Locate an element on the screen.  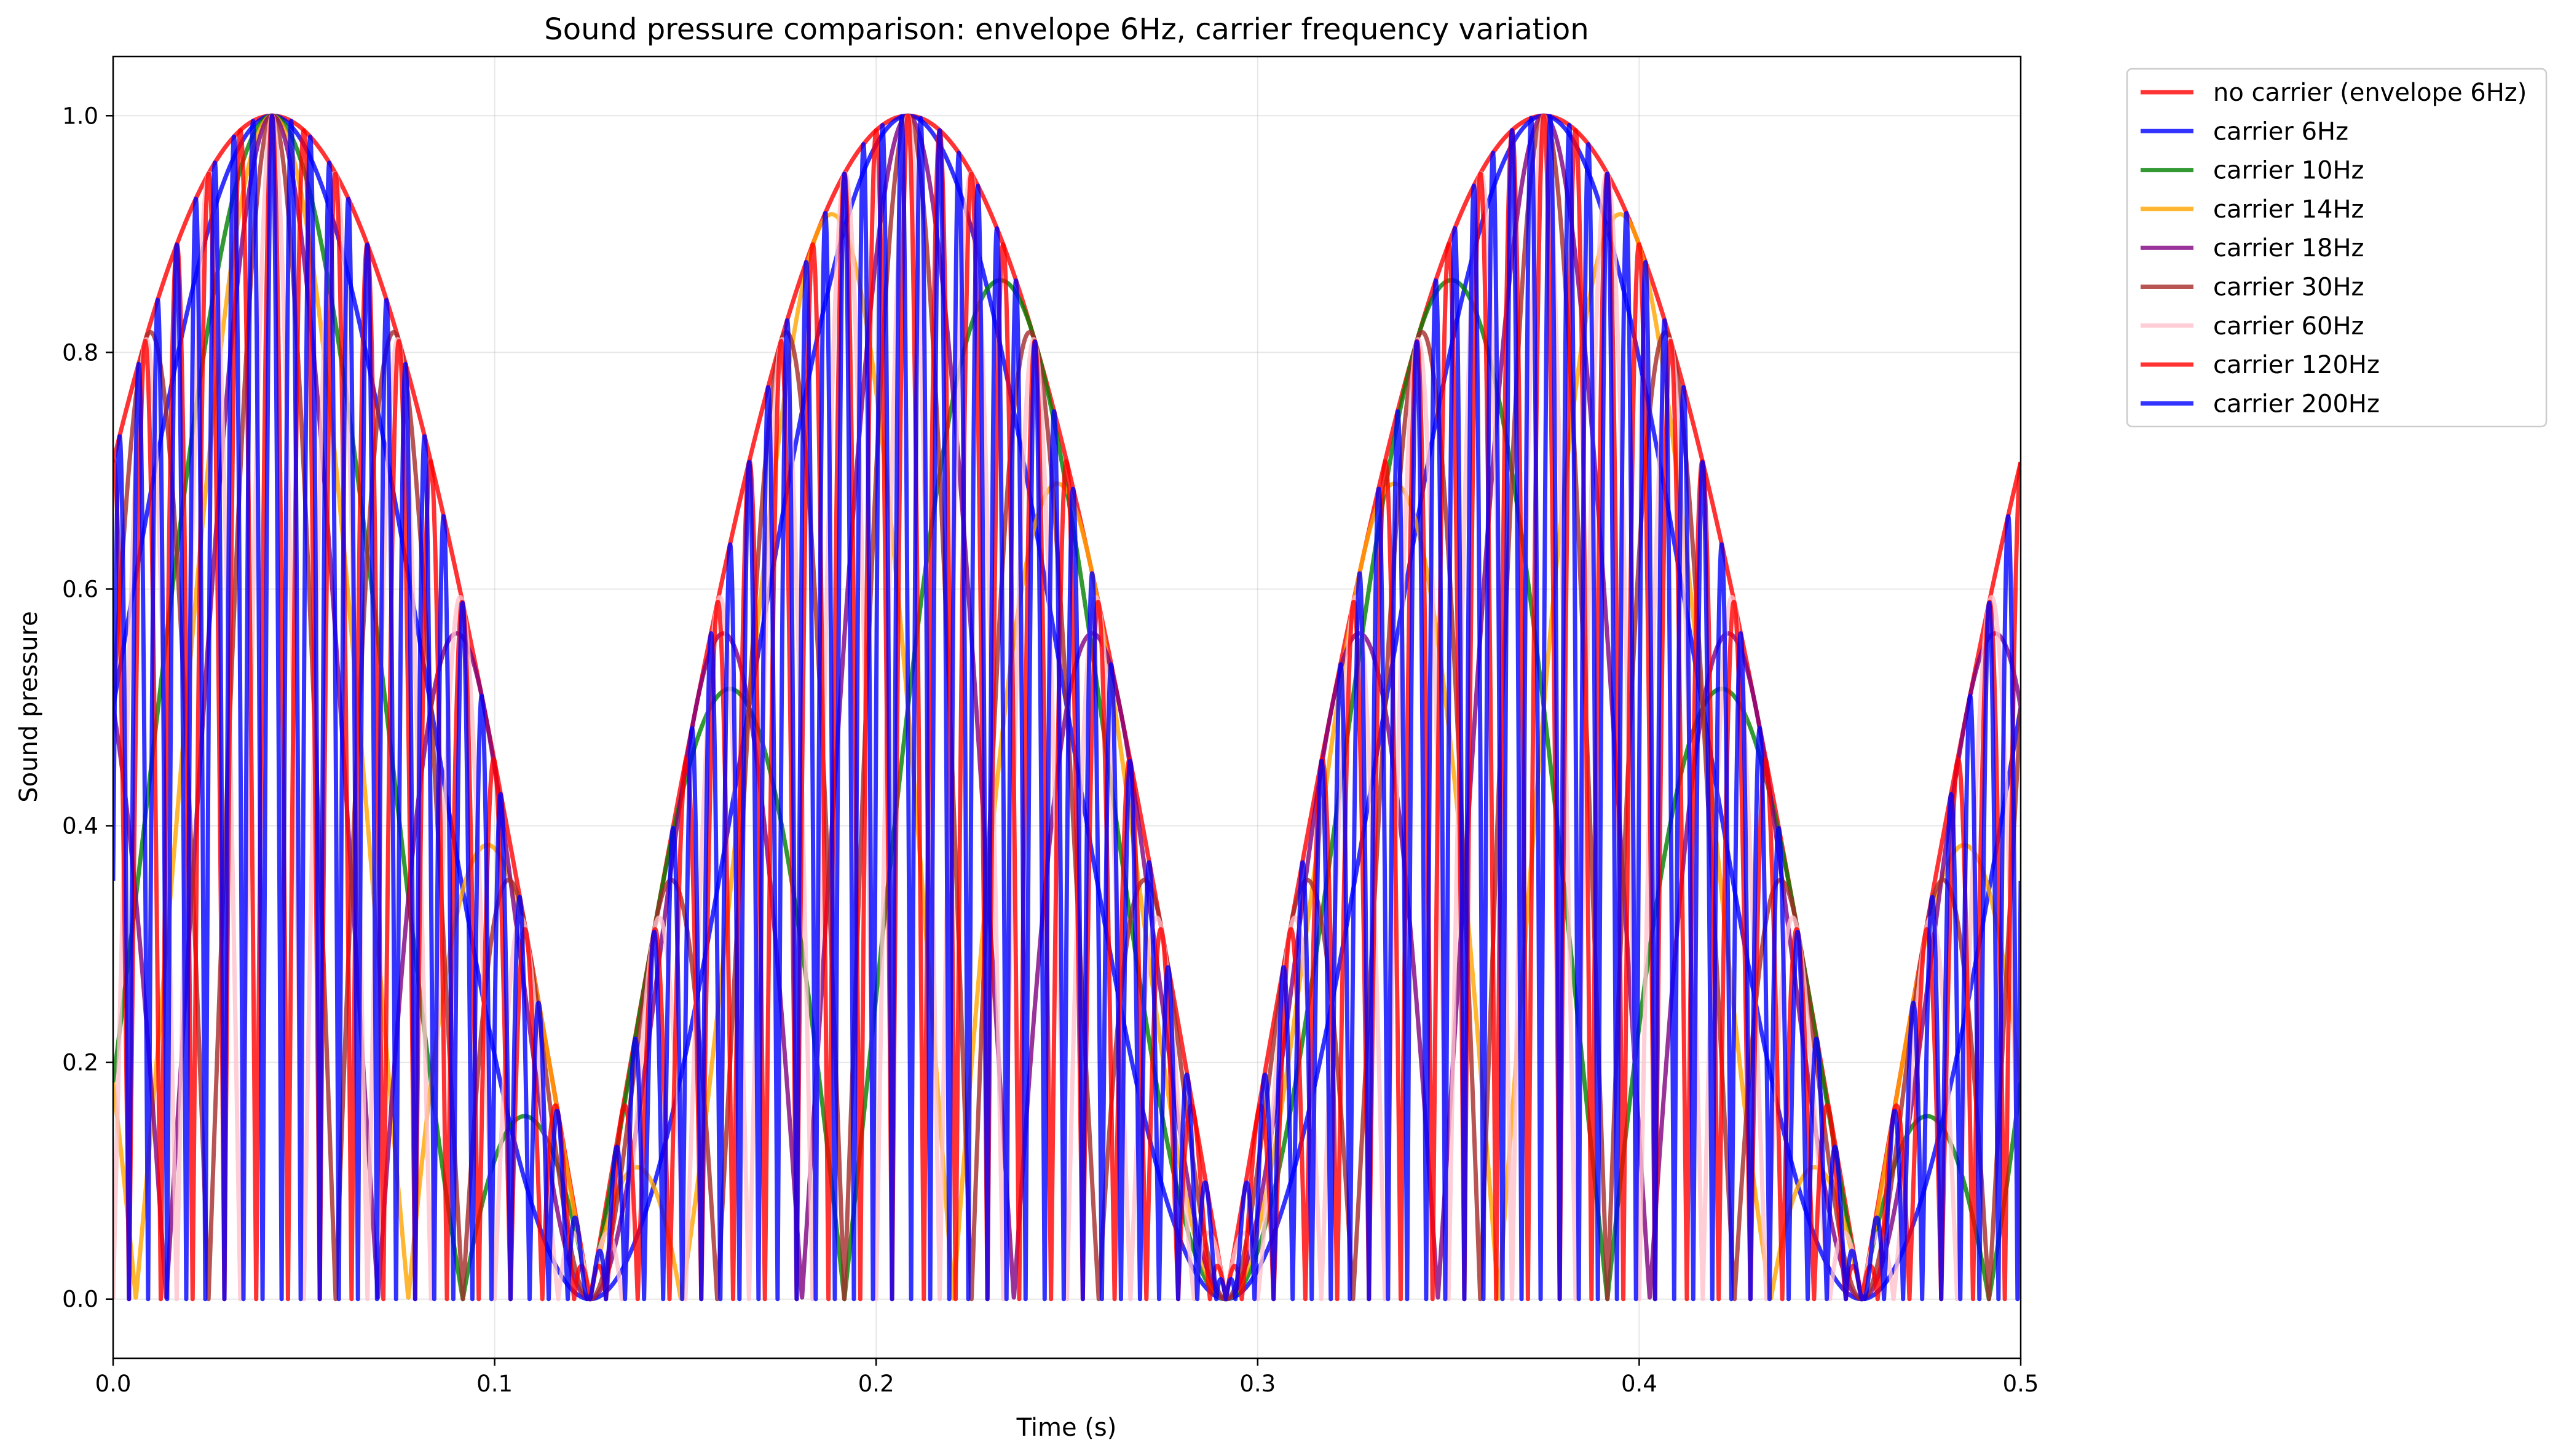
legend-frame is located at coordinates (2337, 248).